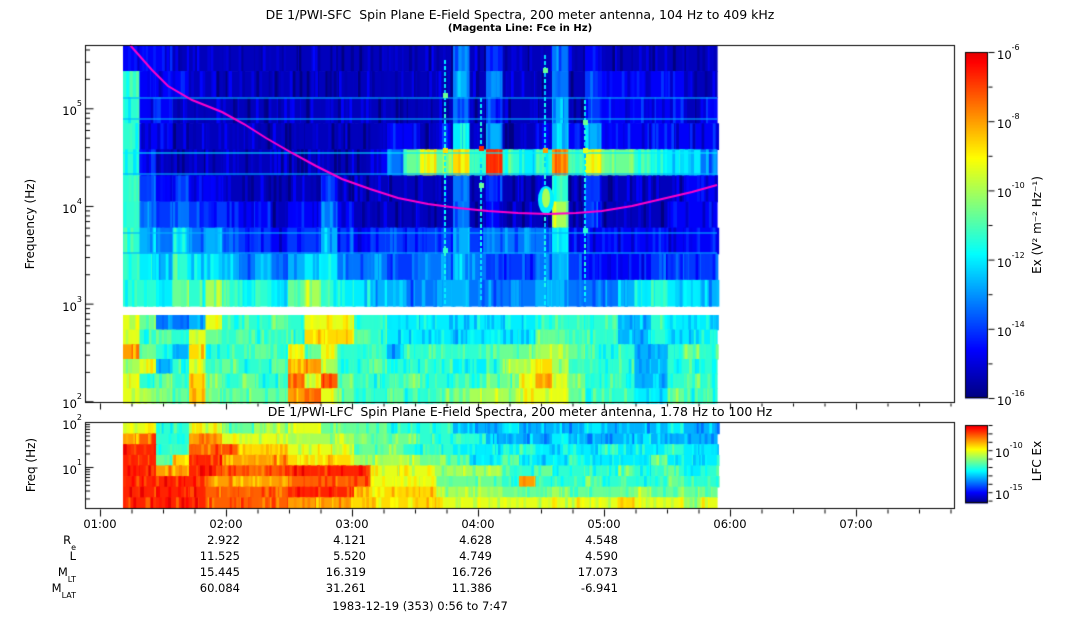 The width and height of the screenshot is (1083, 620). I want to click on ephemeris-value: 16.726, so click(471, 572).